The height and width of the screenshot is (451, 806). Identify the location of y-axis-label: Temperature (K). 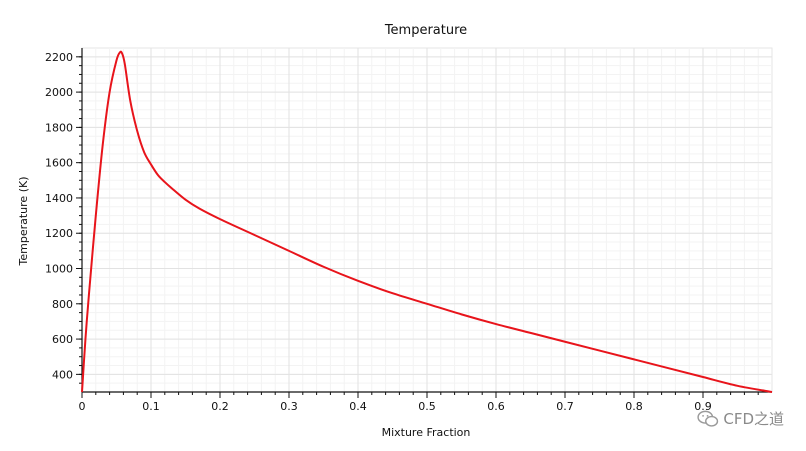
(23, 222).